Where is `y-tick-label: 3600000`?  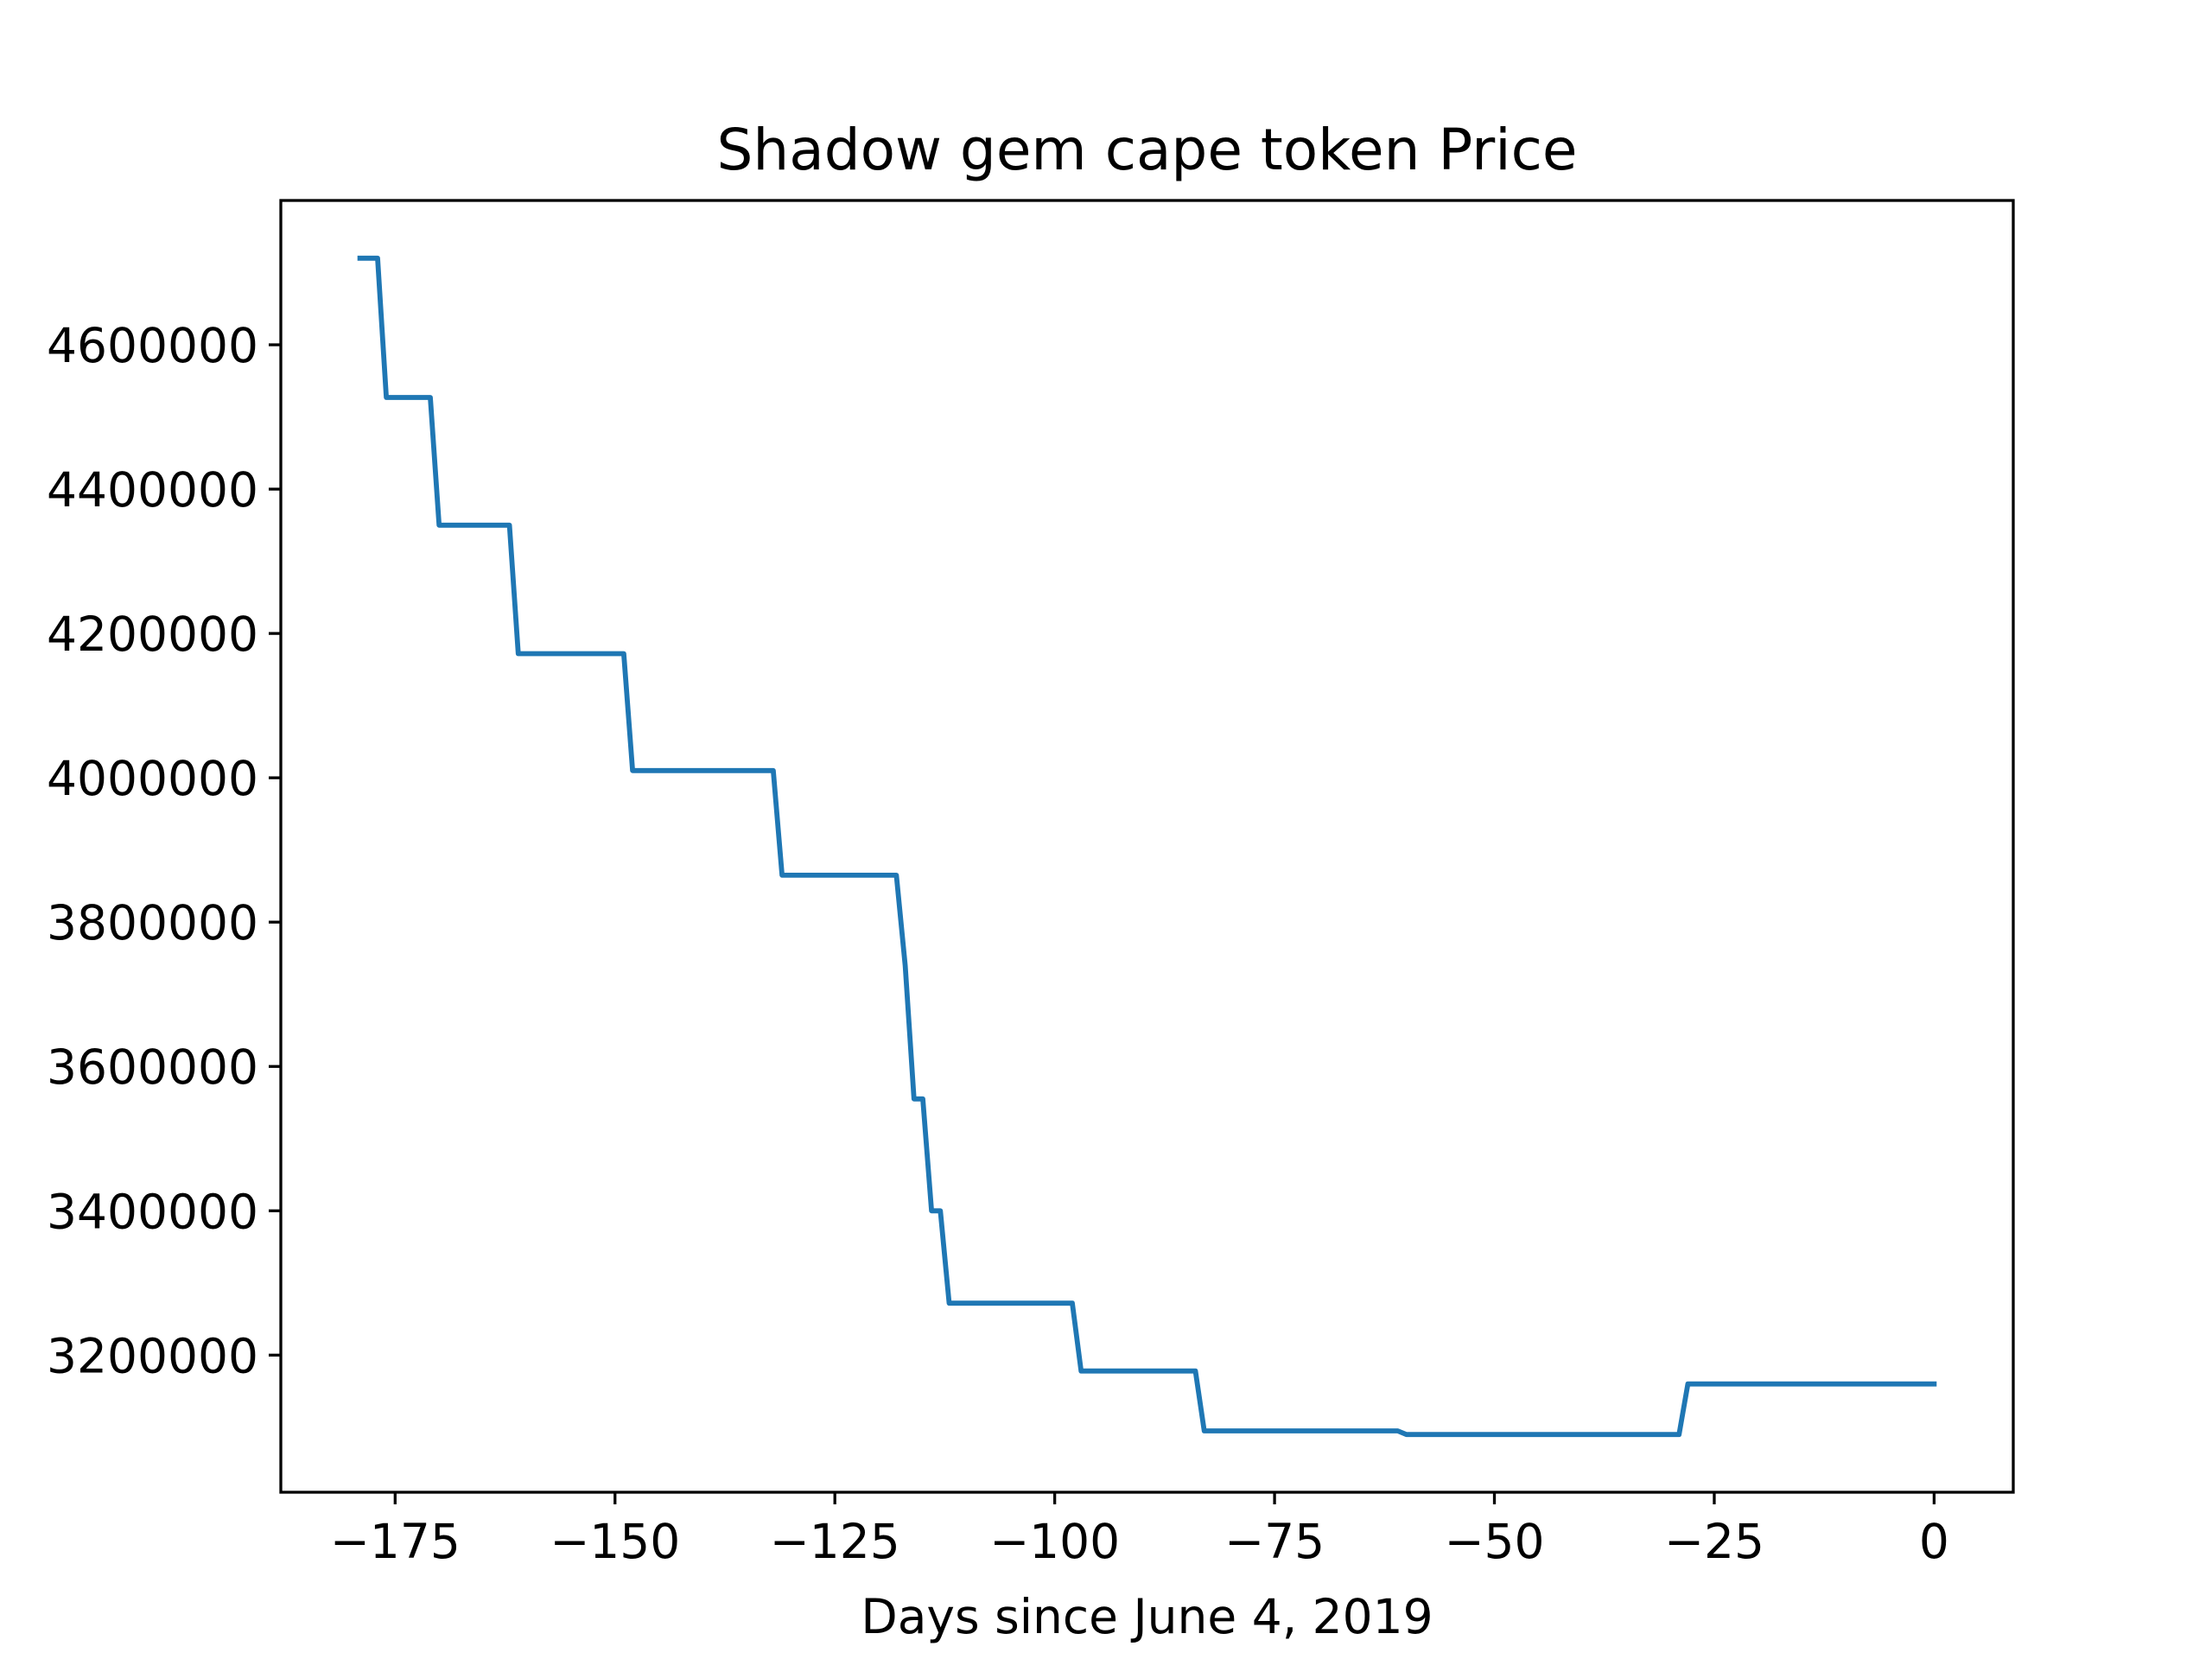 y-tick-label: 3600000 is located at coordinates (152, 1067).